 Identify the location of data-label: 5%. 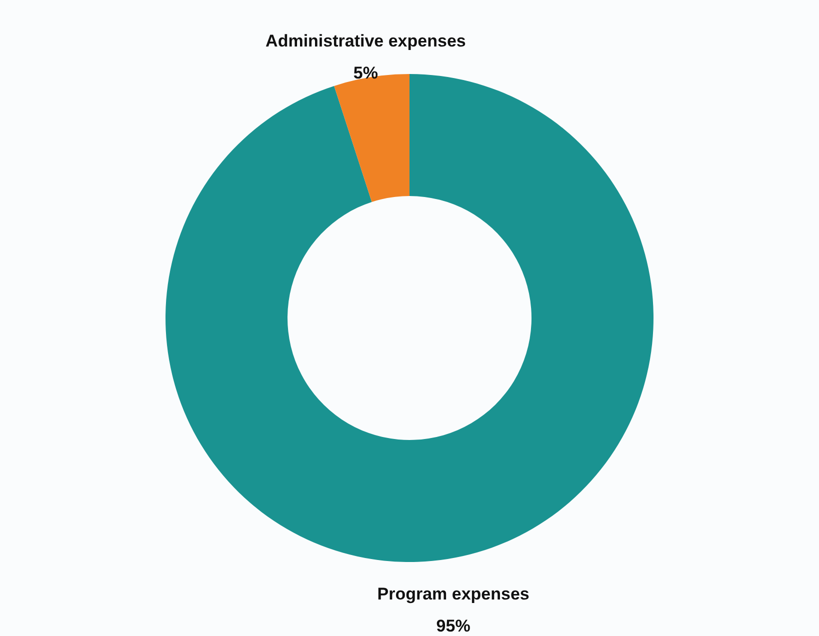
(365, 72).